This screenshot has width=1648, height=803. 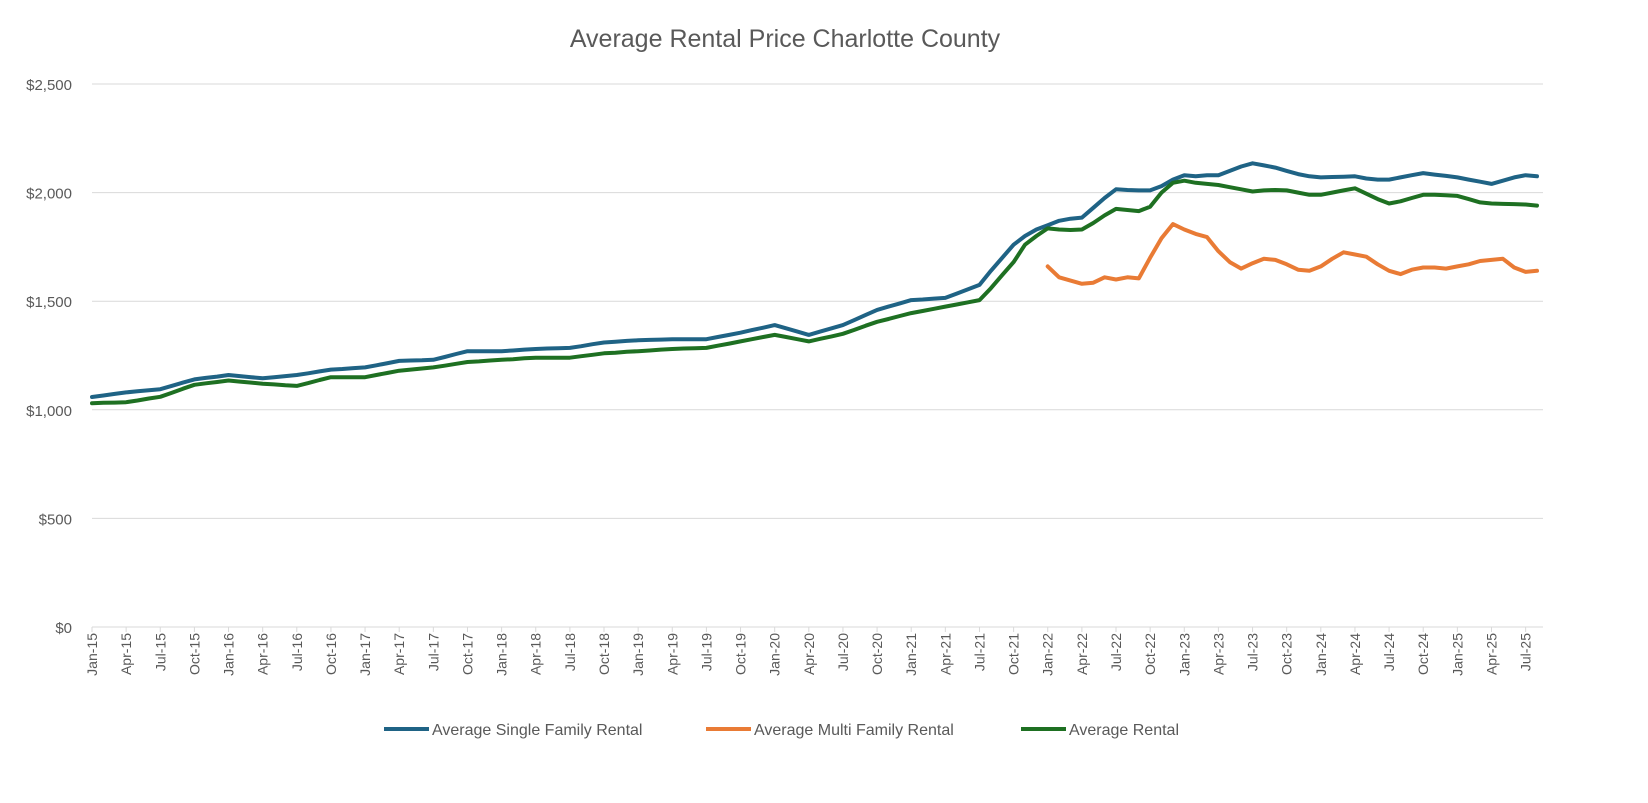 What do you see at coordinates (331, 654) in the screenshot?
I see `x-tick-label: Oct-16` at bounding box center [331, 654].